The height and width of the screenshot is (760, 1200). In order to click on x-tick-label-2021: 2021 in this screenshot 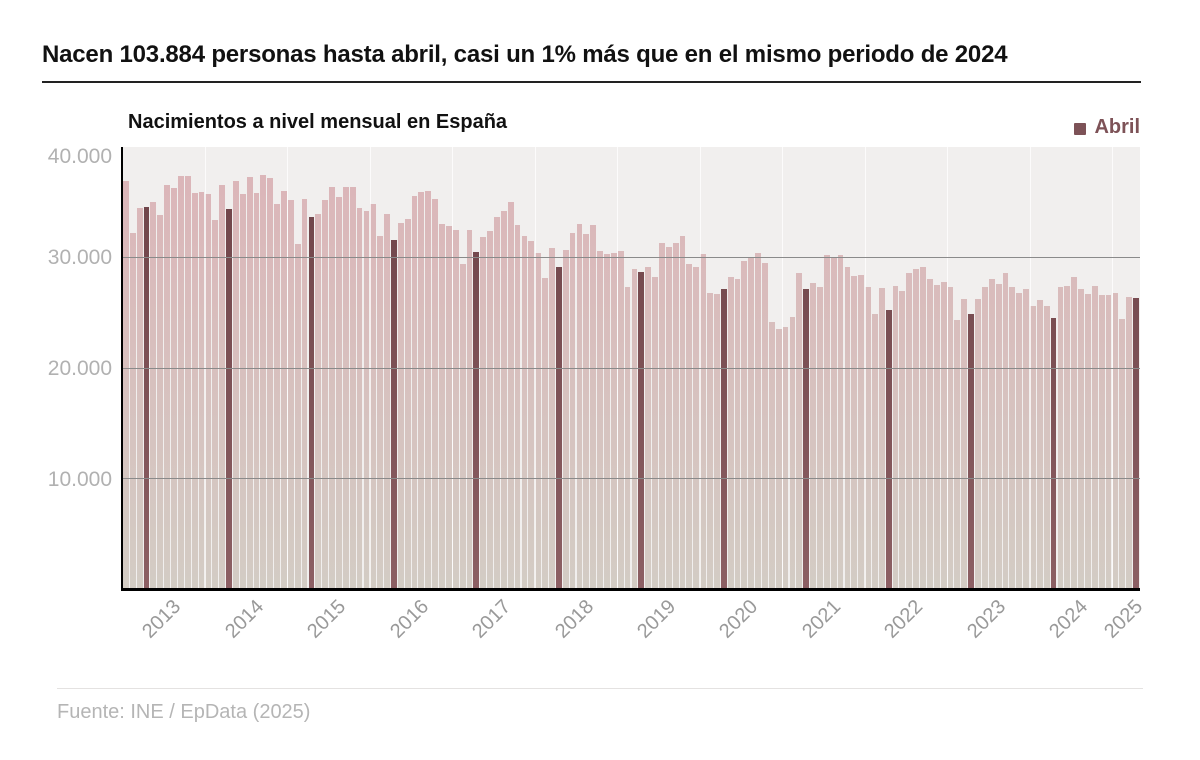, I will do `click(822, 619)`.